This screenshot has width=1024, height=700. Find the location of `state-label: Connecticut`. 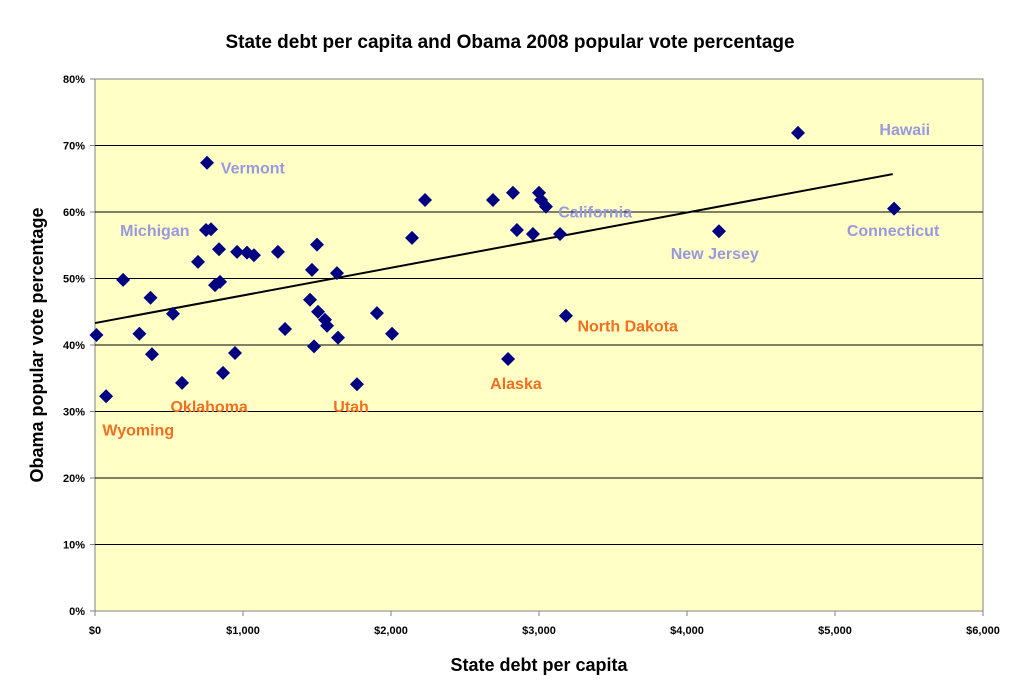

state-label: Connecticut is located at coordinates (893, 231).